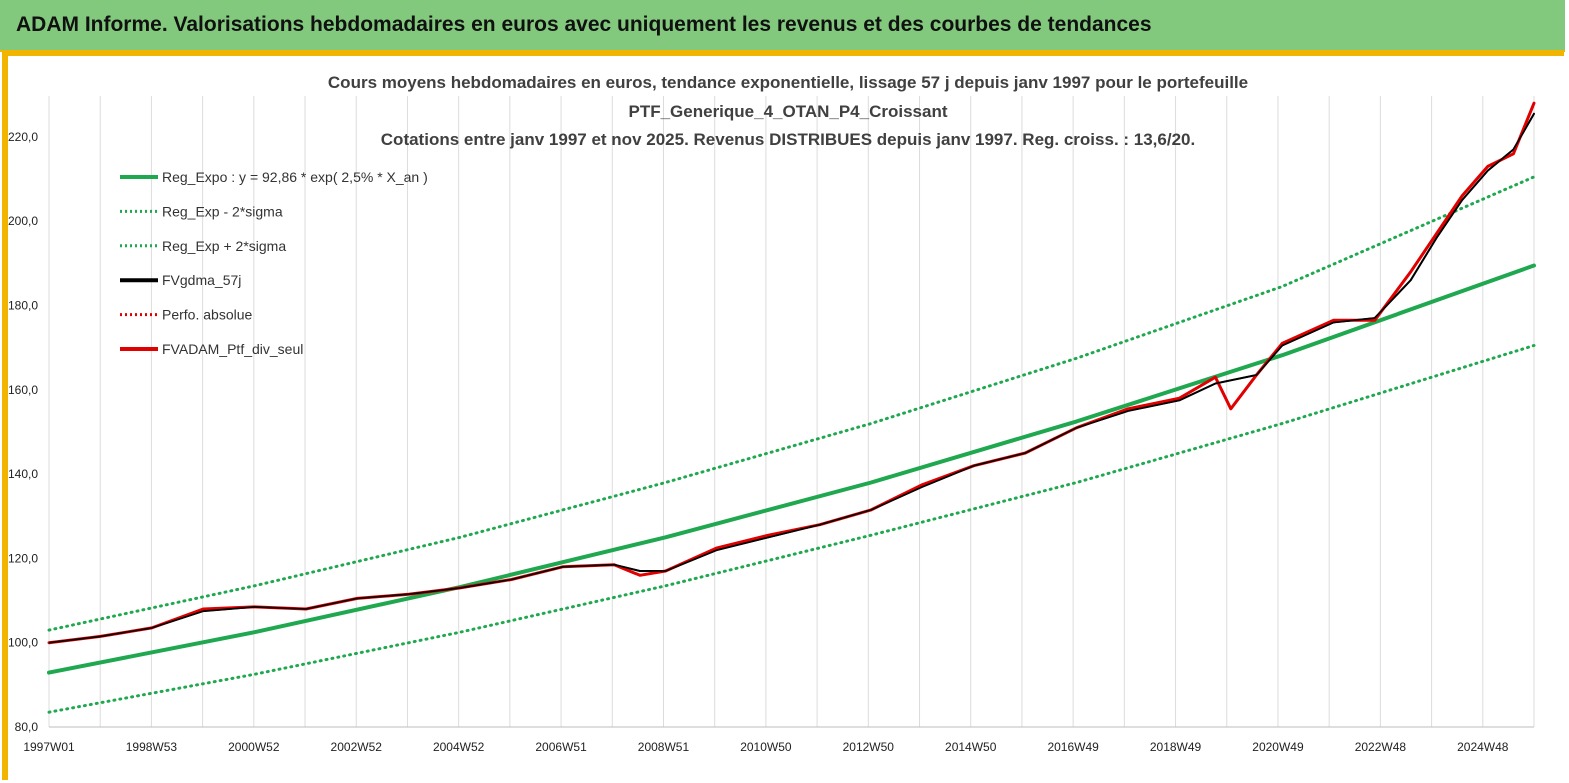  Describe the element at coordinates (766, 747) in the screenshot. I see `x-tick-label: 2010W50` at that location.